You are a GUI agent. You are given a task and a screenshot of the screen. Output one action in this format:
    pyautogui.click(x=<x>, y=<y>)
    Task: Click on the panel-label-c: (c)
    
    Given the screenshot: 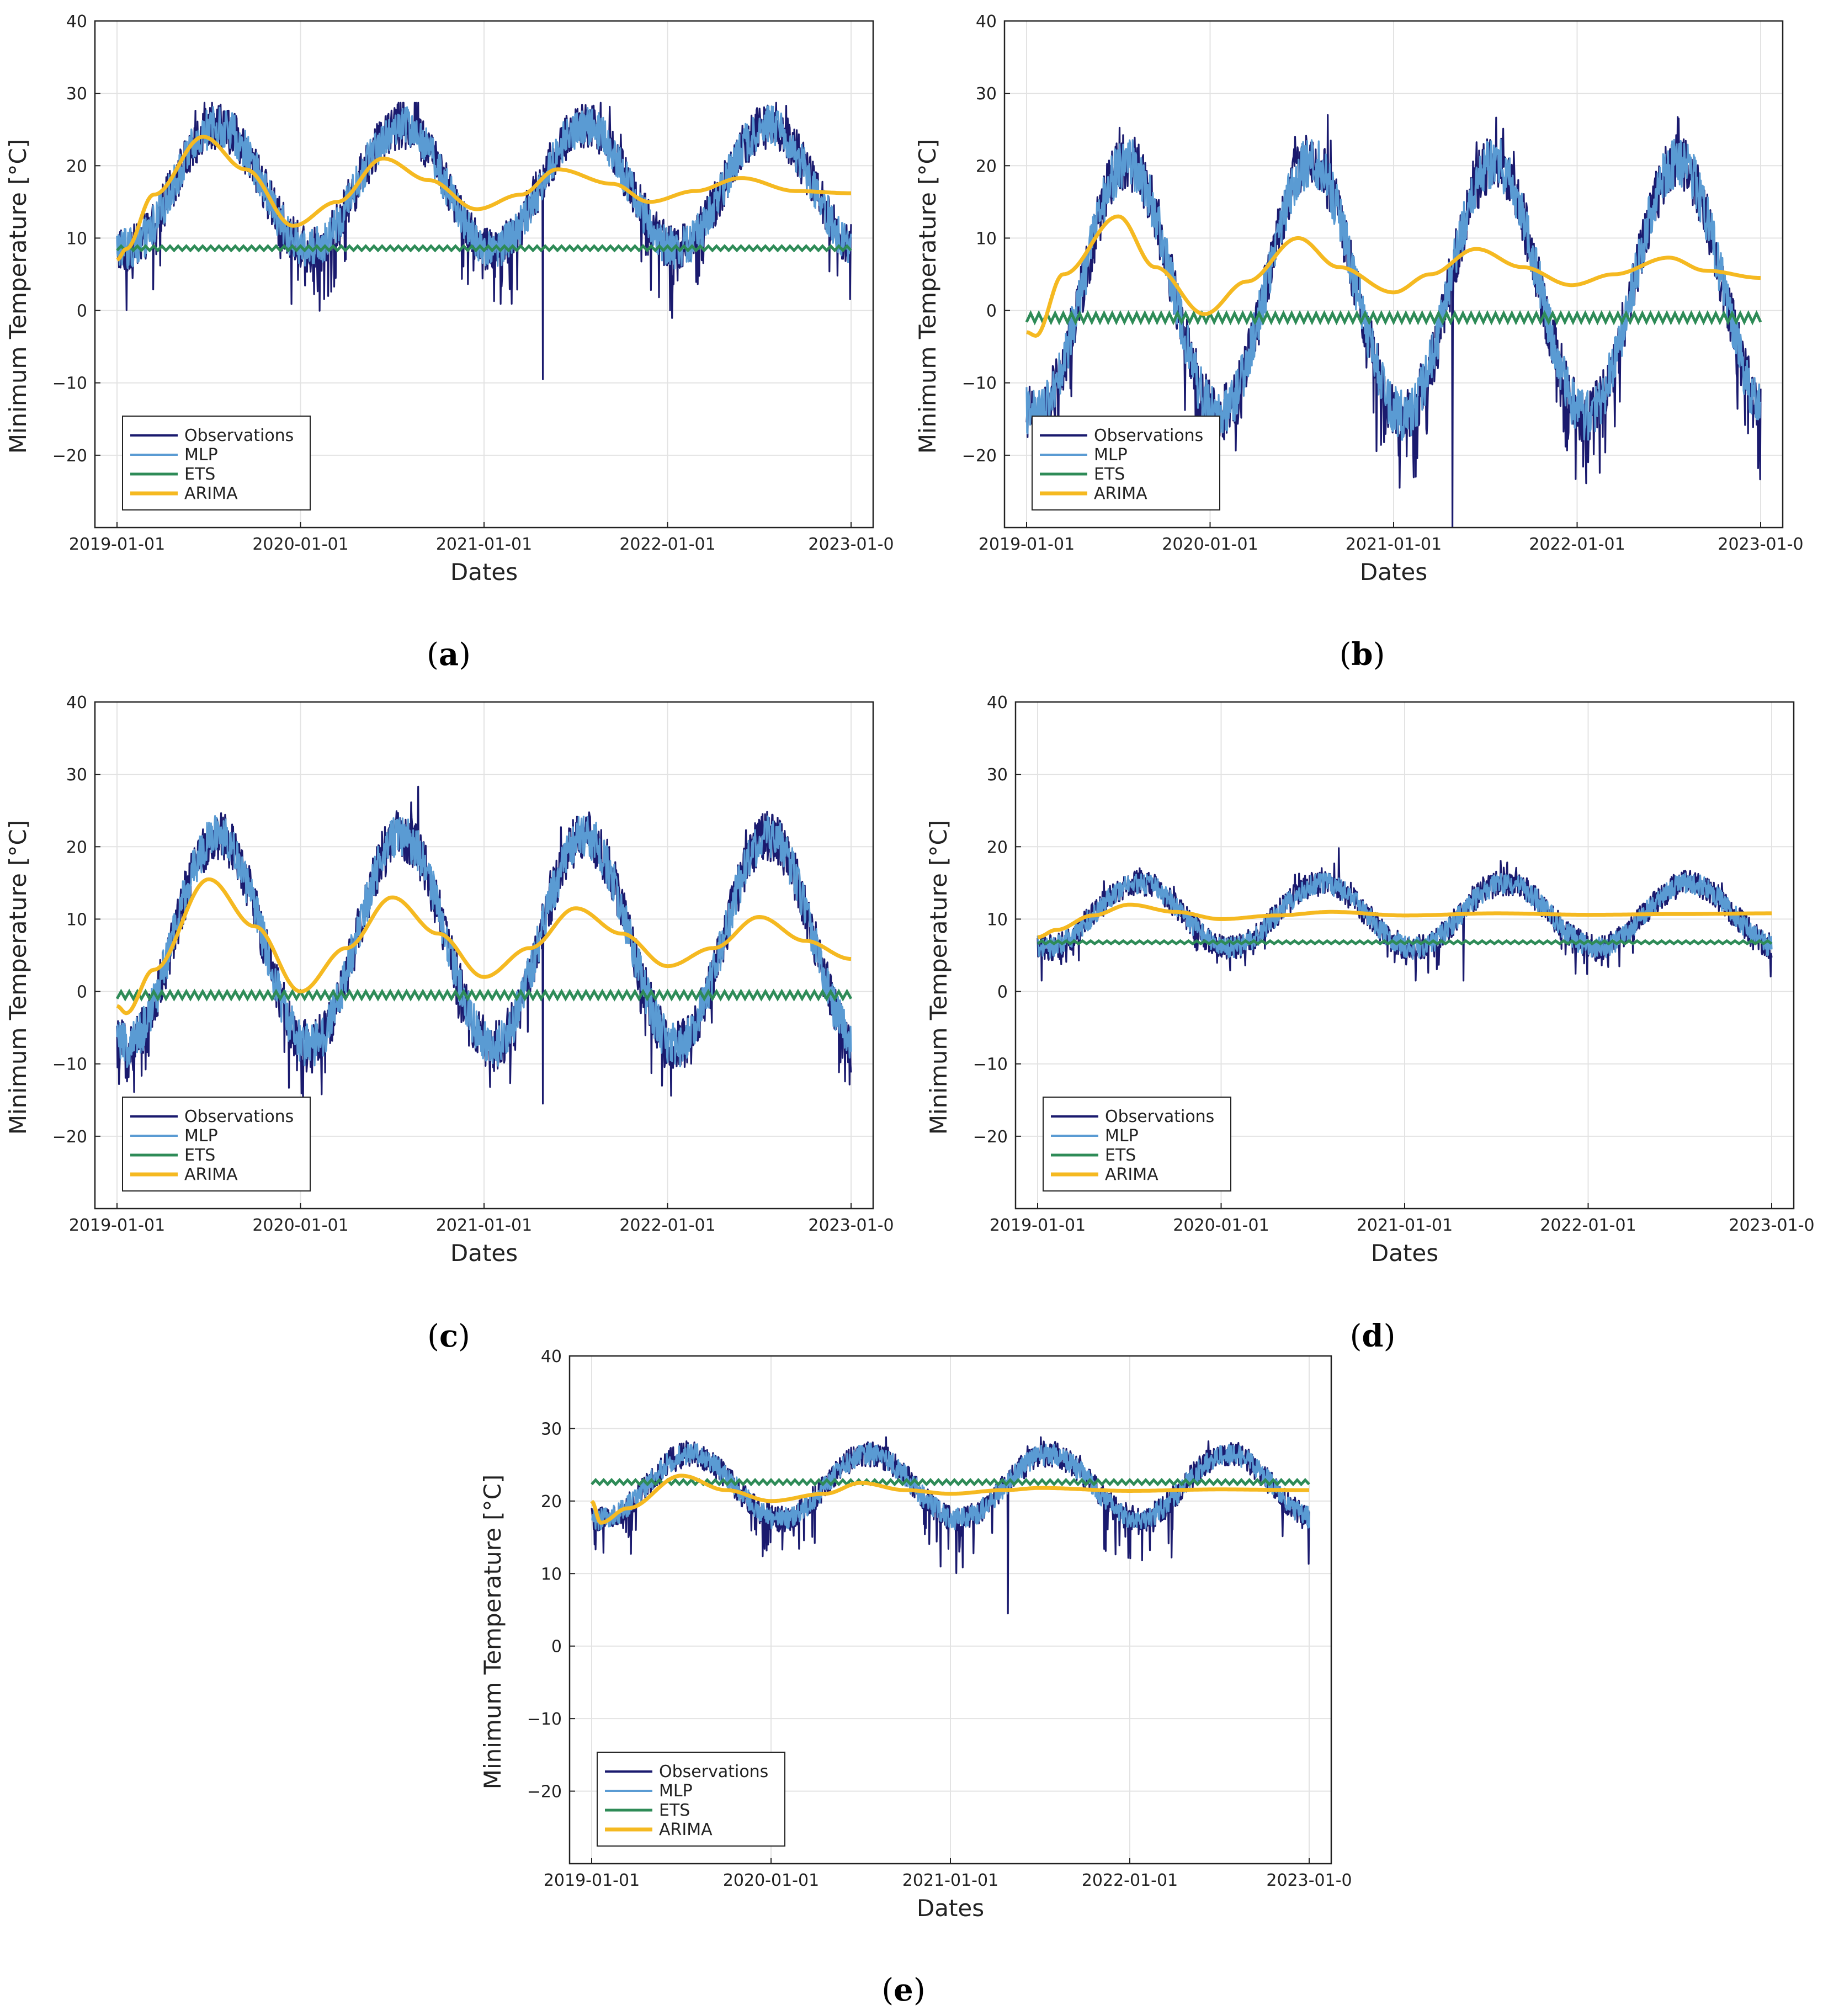 What is the action you would take?
    pyautogui.click(x=448, y=1336)
    